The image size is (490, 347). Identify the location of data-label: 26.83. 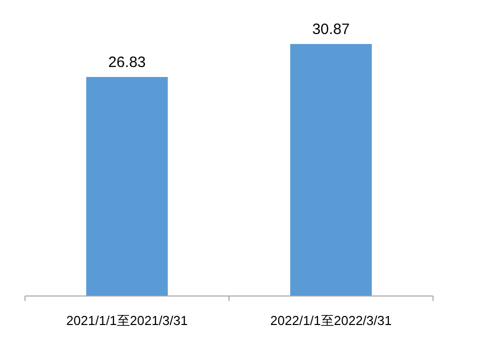
(127, 62).